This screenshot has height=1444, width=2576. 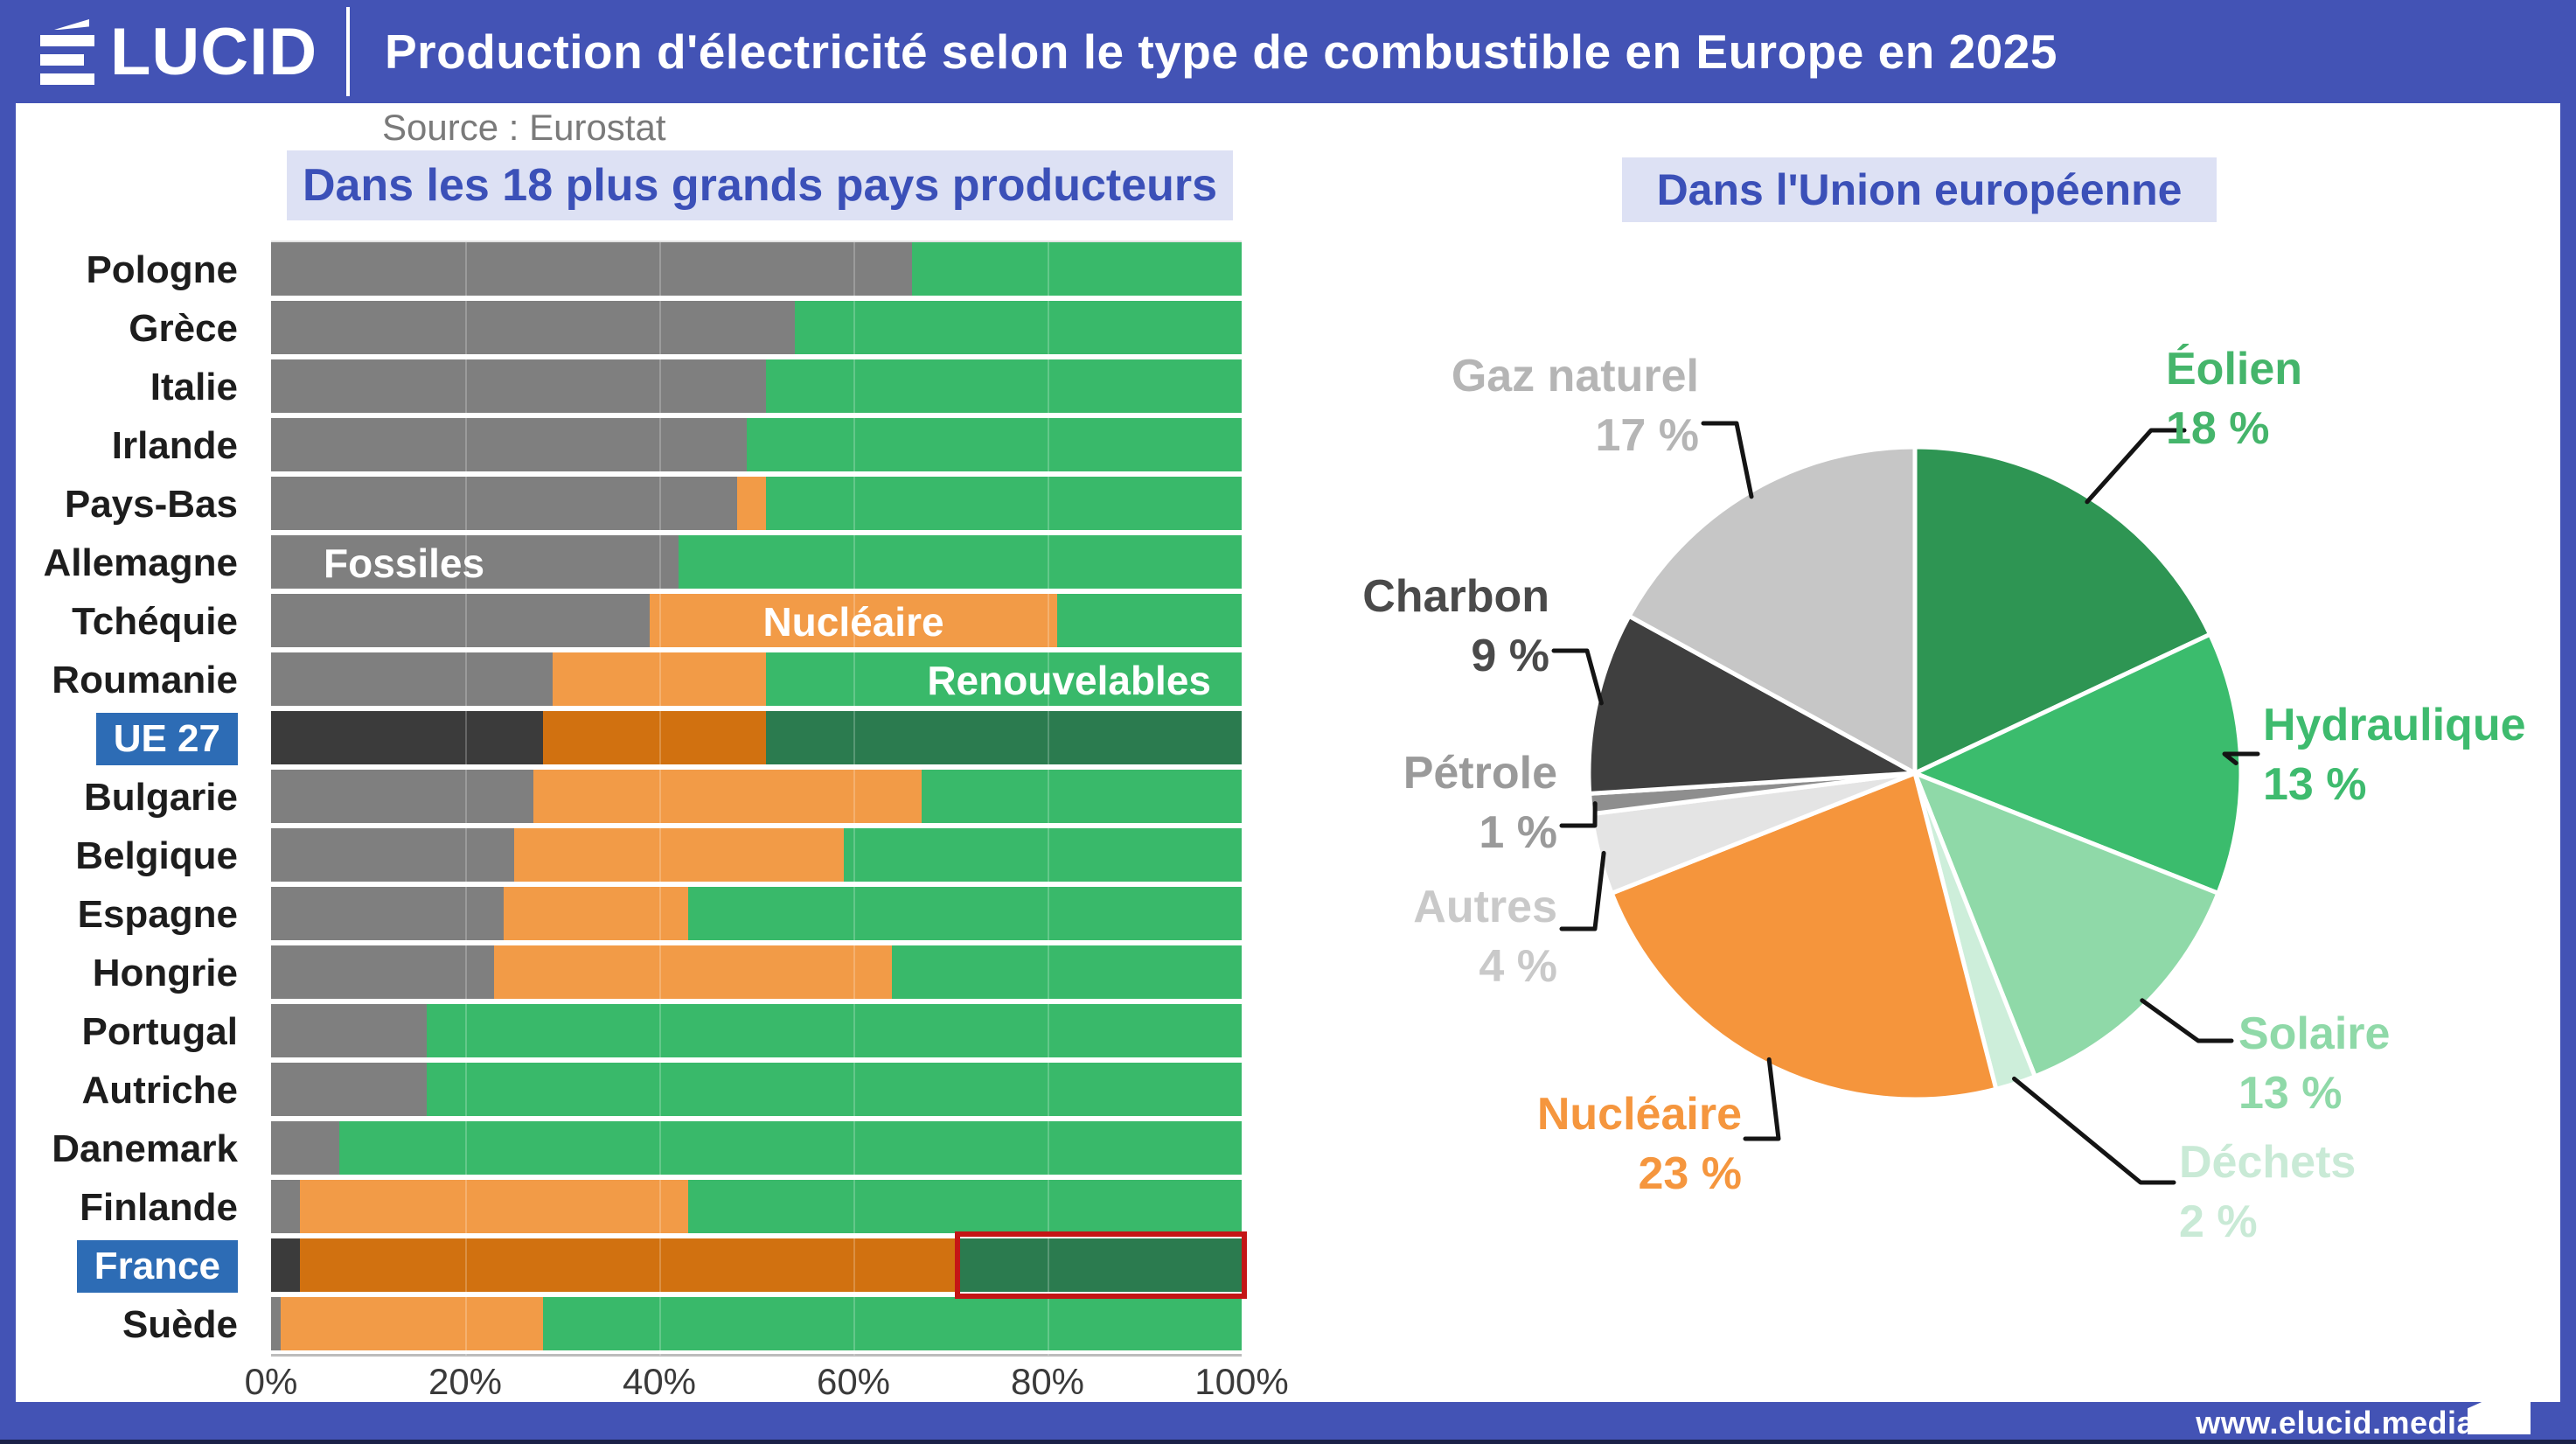 I want to click on bar-segment-renouvelables-Allemagne, so click(x=960, y=562).